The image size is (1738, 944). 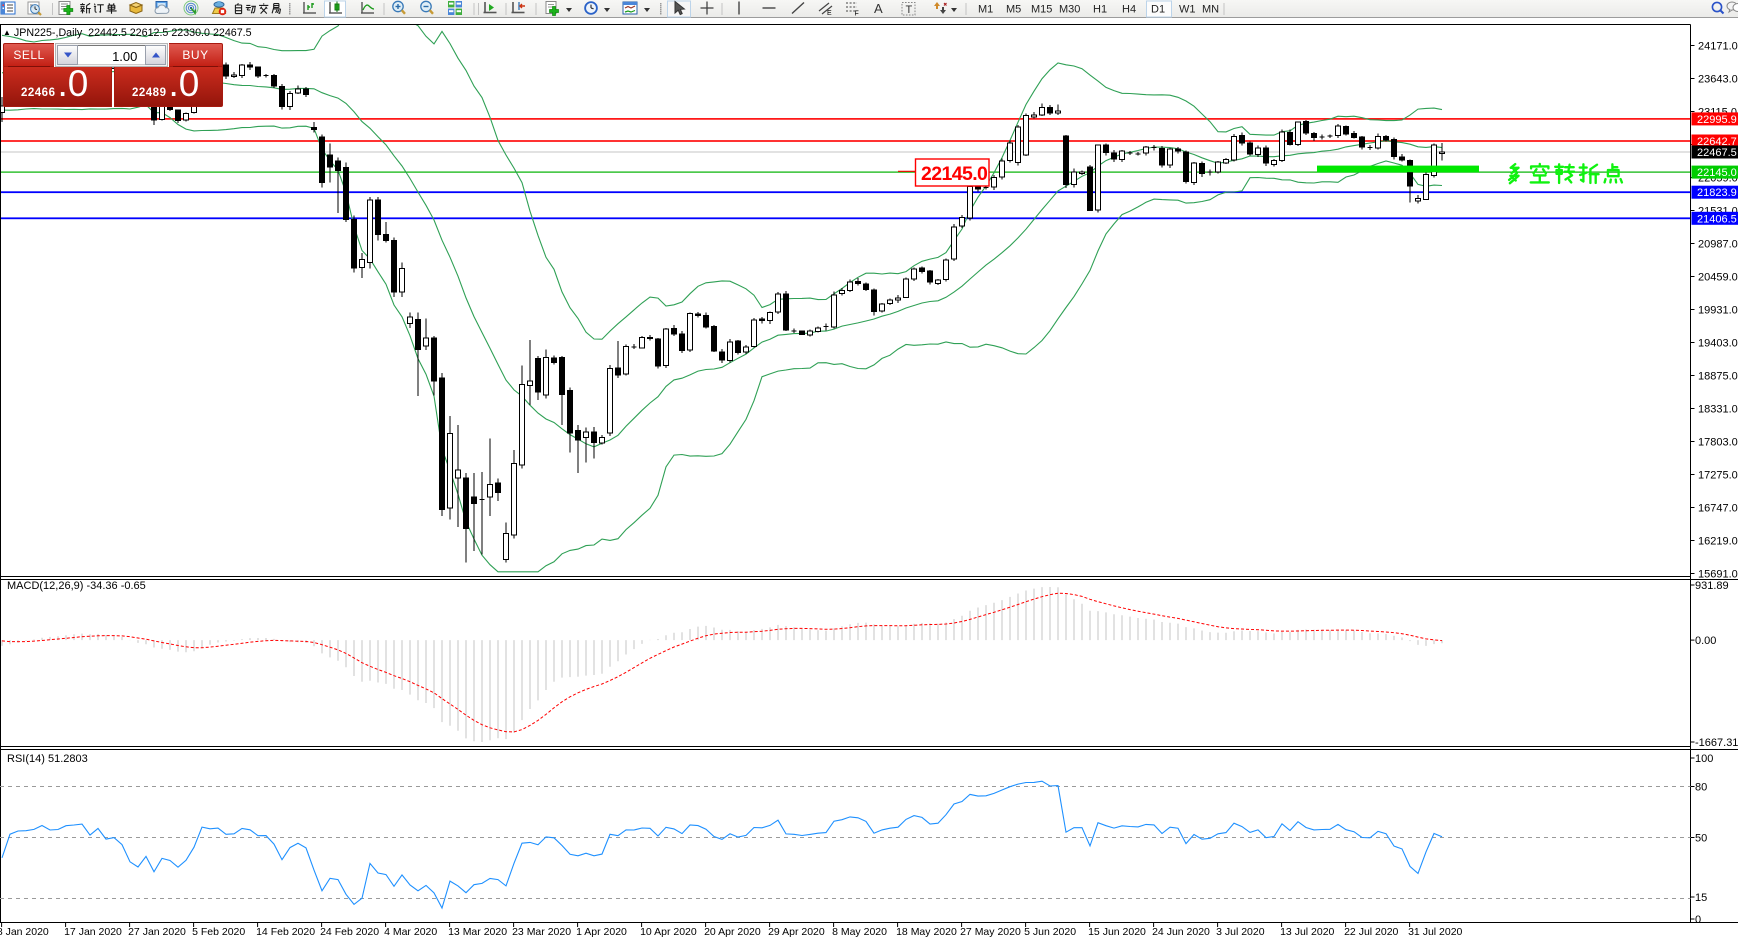 What do you see at coordinates (93, 932) in the screenshot?
I see `svg-text: 17 Jan 2020` at bounding box center [93, 932].